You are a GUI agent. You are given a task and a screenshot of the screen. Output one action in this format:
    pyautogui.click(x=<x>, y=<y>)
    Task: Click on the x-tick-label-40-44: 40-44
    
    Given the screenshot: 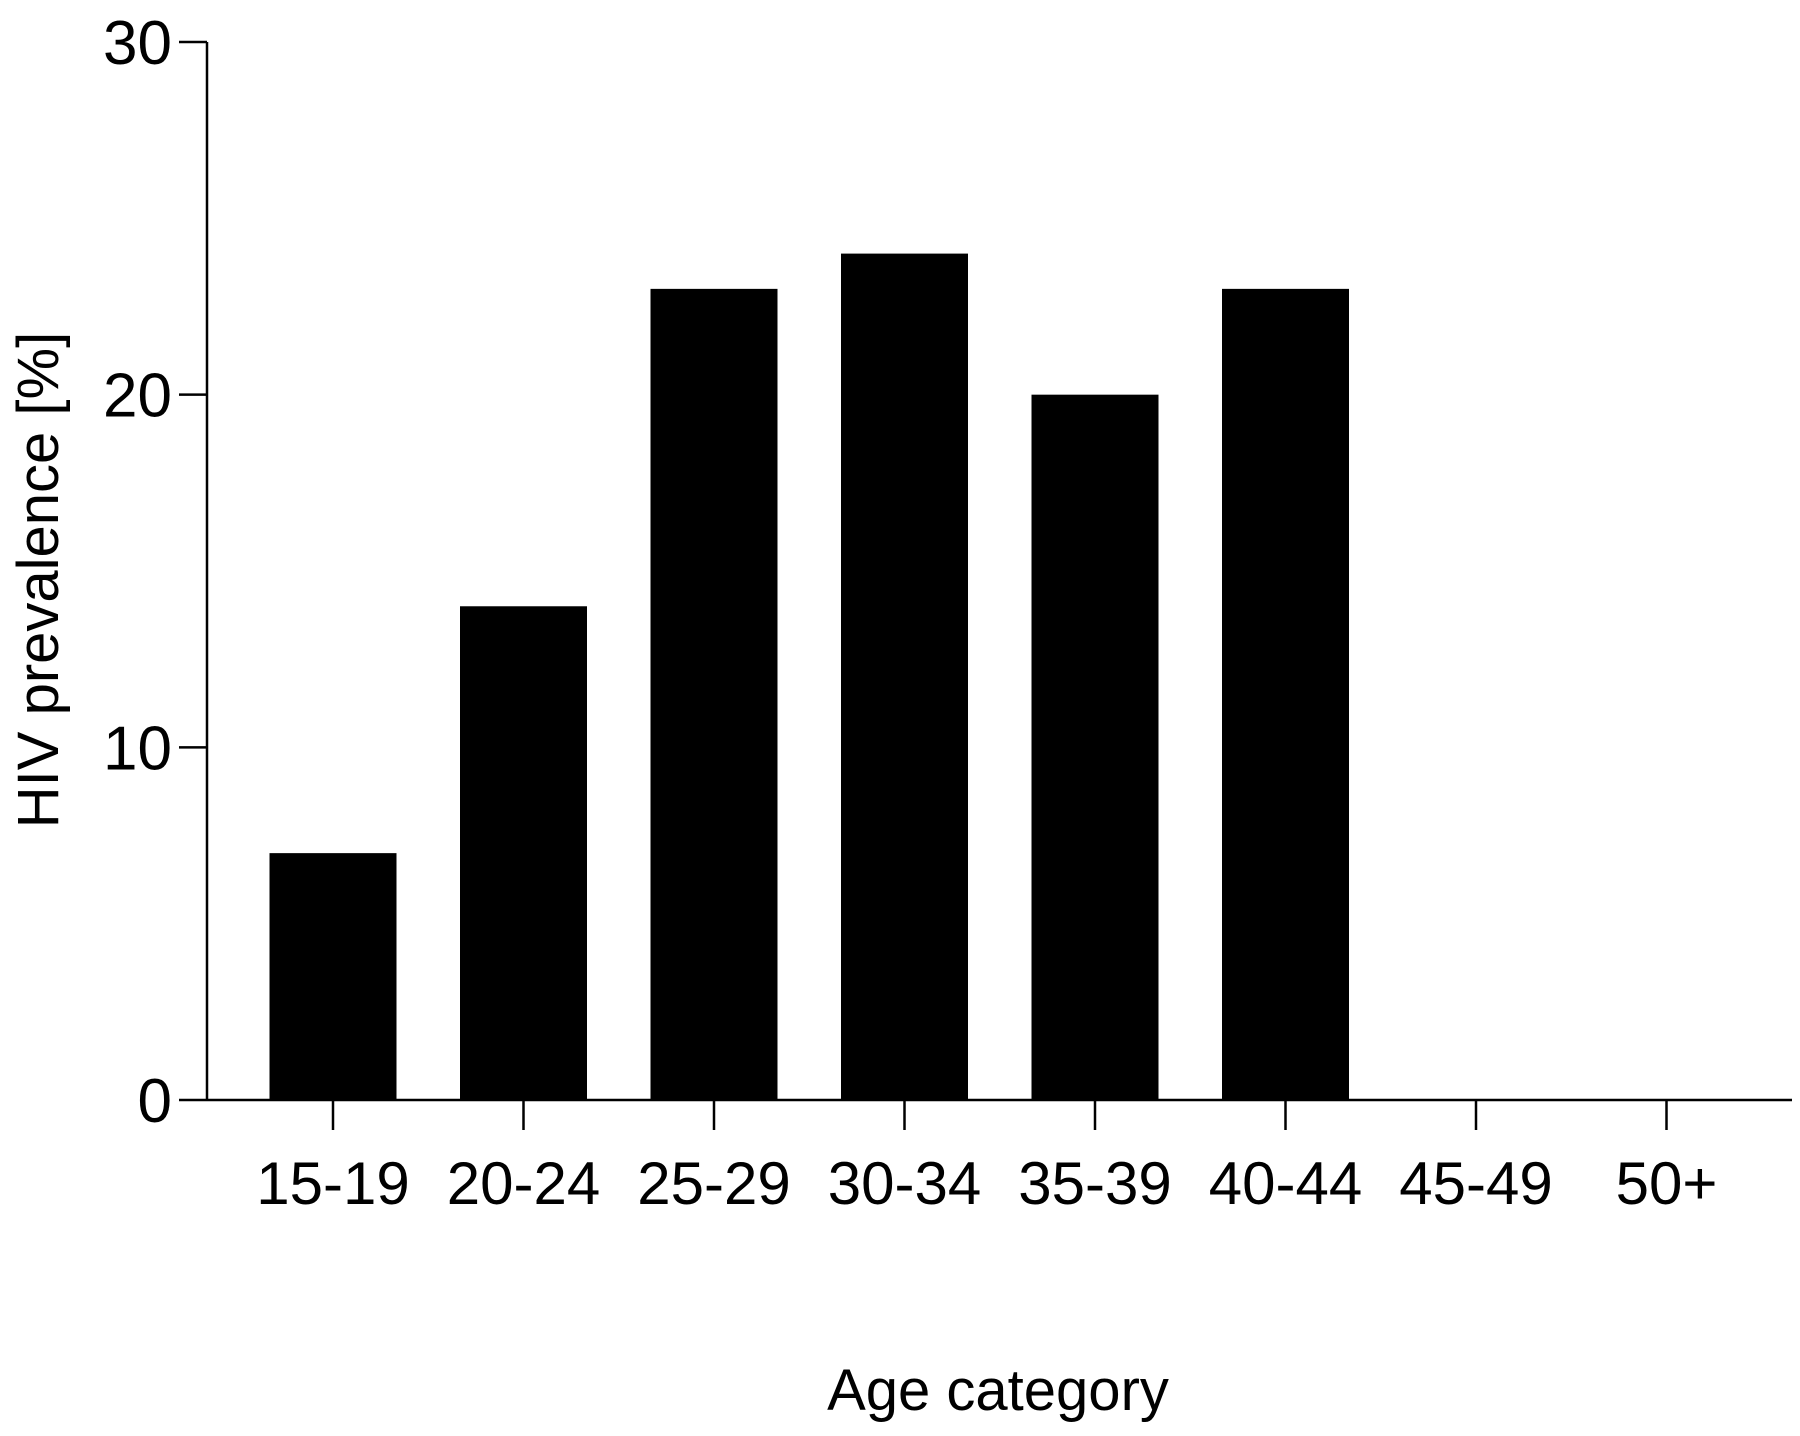 What is the action you would take?
    pyautogui.click(x=1285, y=1183)
    